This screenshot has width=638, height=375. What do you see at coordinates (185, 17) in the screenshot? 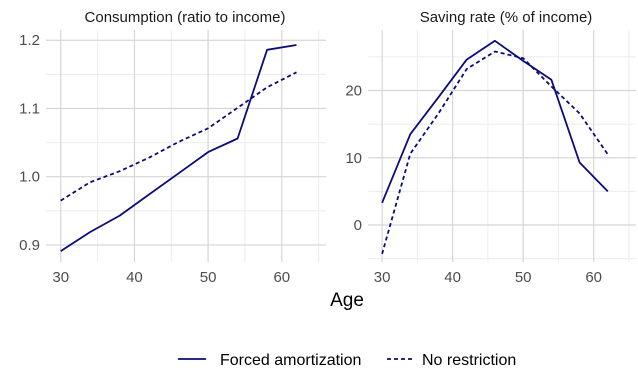
I see `consumption-title: Consumption (ratio to income)` at bounding box center [185, 17].